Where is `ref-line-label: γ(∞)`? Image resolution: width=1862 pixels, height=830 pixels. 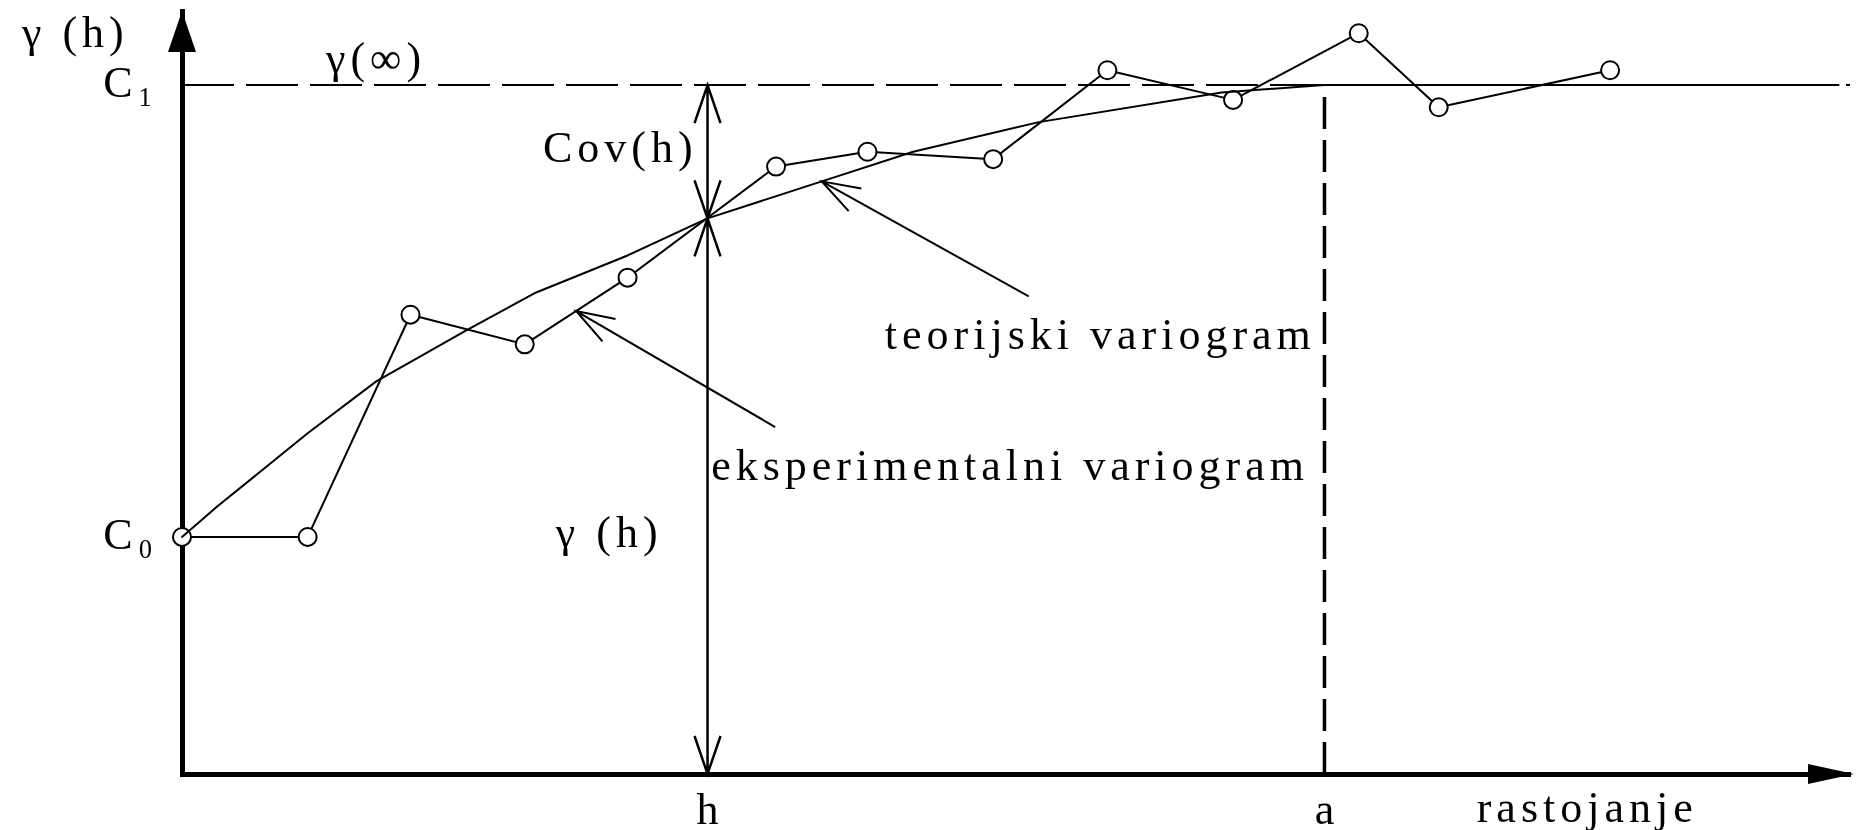 ref-line-label: γ(∞) is located at coordinates (376, 59).